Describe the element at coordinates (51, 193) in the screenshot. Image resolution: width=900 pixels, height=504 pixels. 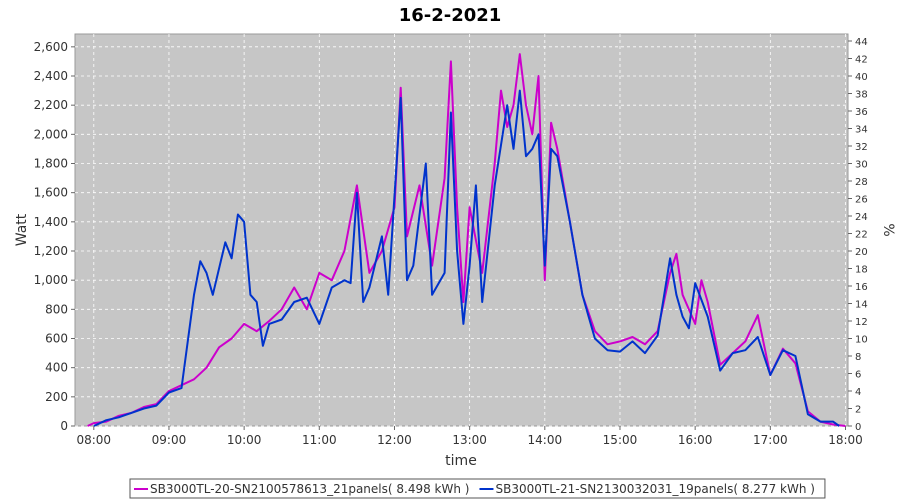
I see `y-tick-label: 1,600` at that location.